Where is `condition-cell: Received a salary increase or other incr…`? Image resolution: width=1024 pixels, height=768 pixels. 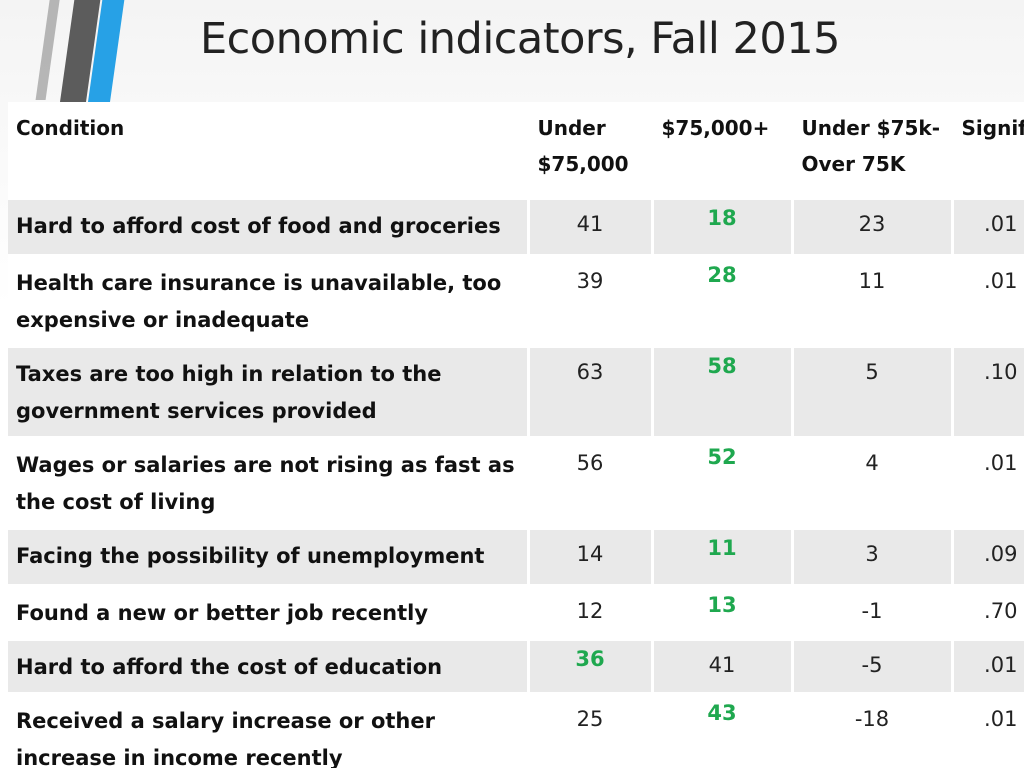
condition-cell: Received a salary increase or other incr… is located at coordinates (268, 730).